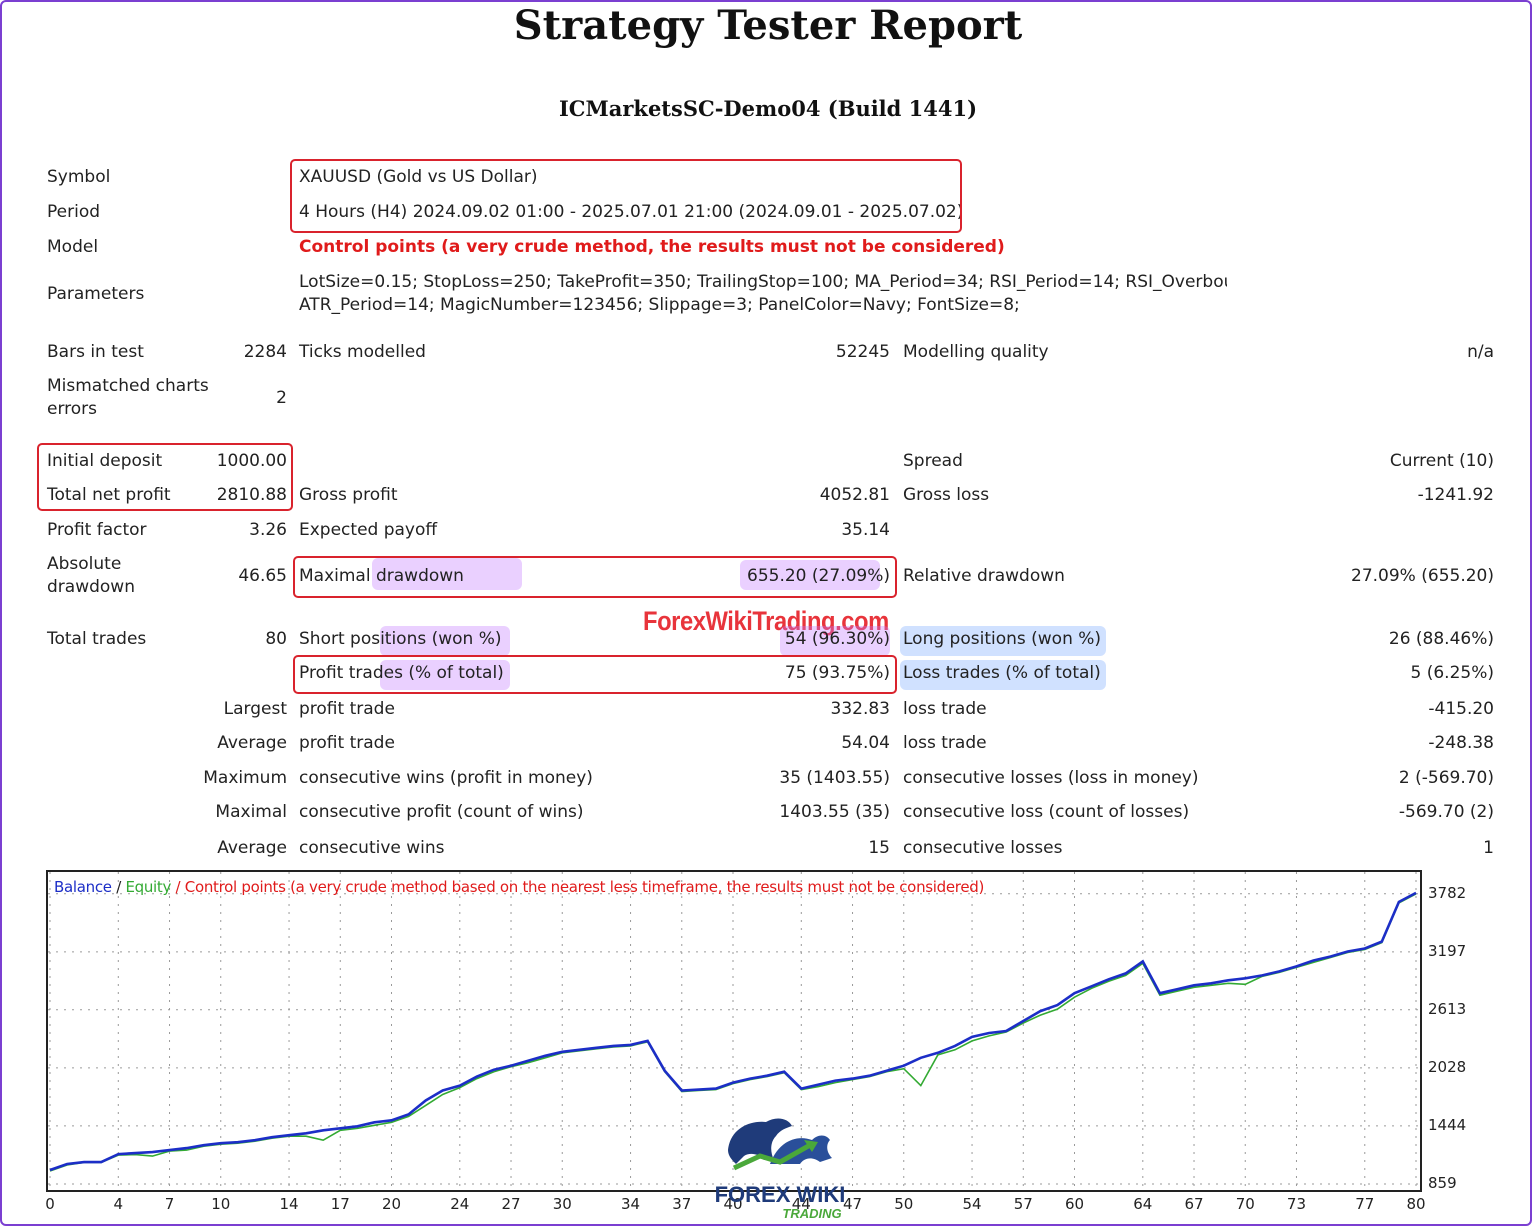  What do you see at coordinates (834, 778) in the screenshot?
I see `max-consecutive-wins-value: 35 (1403.55)` at bounding box center [834, 778].